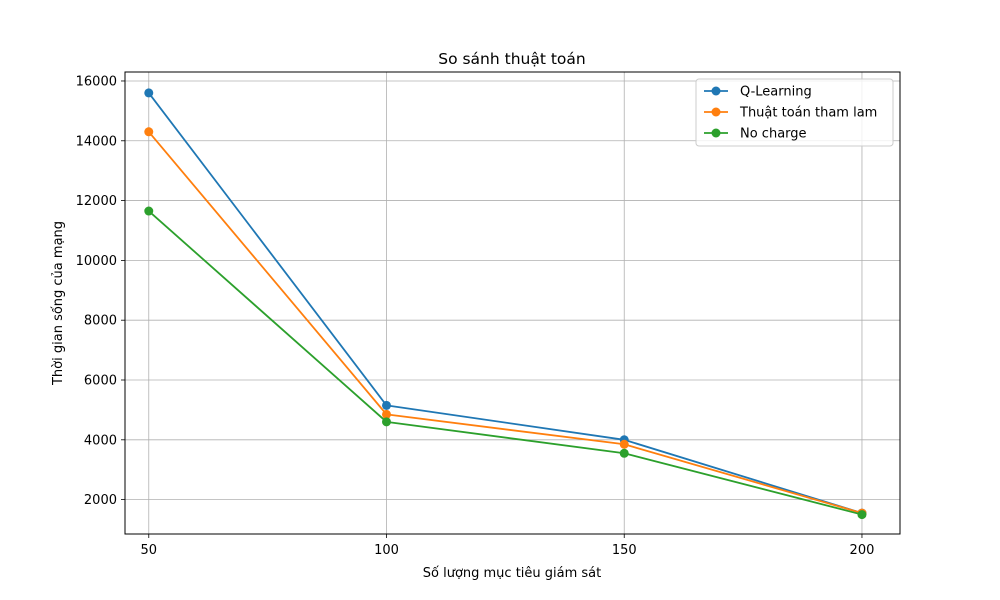  Describe the element at coordinates (862, 550) in the screenshot. I see `x-tick-label: 200` at that location.